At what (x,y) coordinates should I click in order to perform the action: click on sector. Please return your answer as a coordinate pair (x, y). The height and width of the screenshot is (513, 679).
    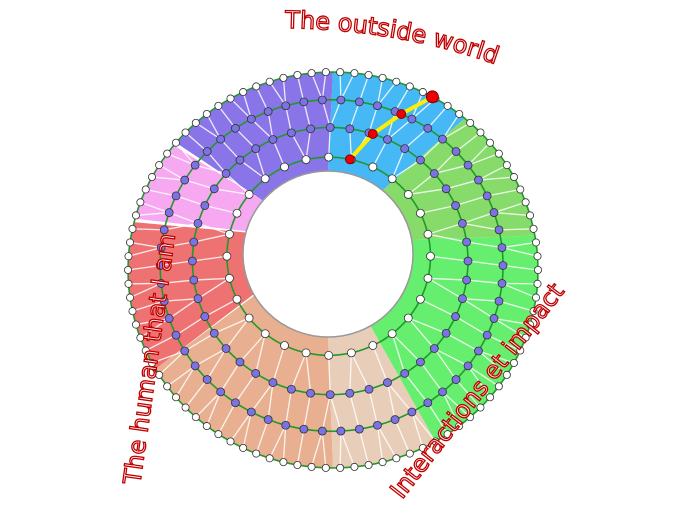
    Looking at the image, I should click on (454, 338).